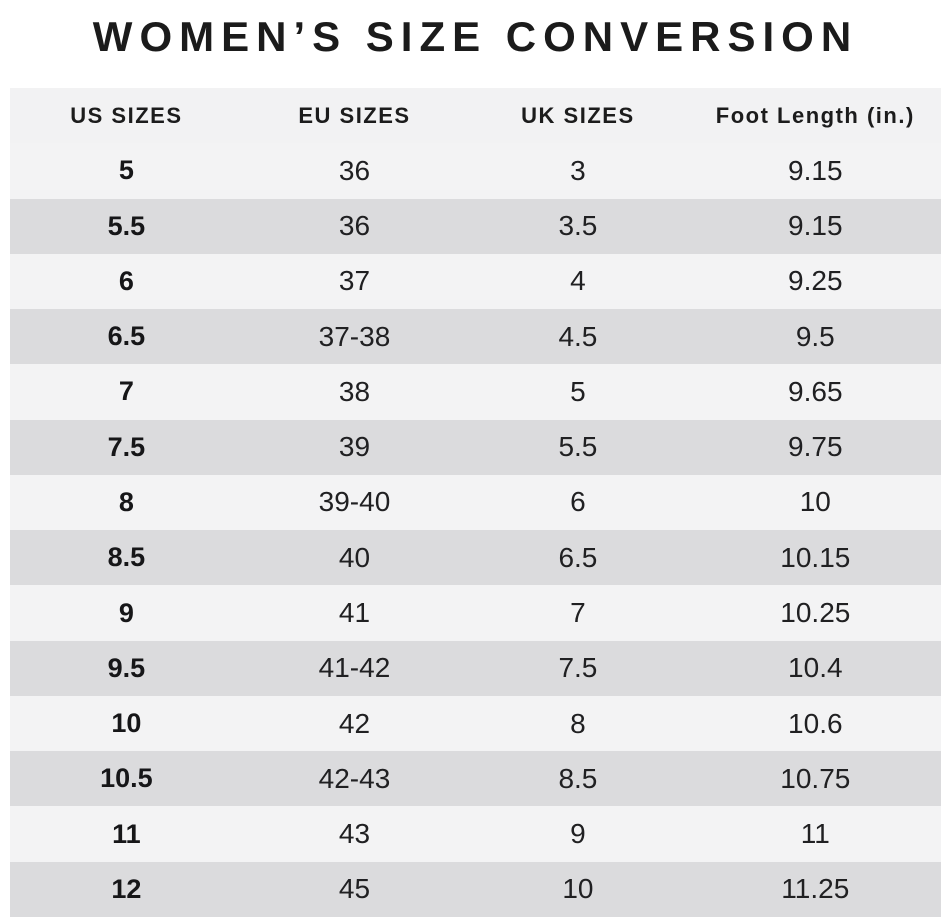 Image resolution: width=951 pixels, height=917 pixels. What do you see at coordinates (578, 115) in the screenshot?
I see `header-uk-sizes: UK SIZES` at bounding box center [578, 115].